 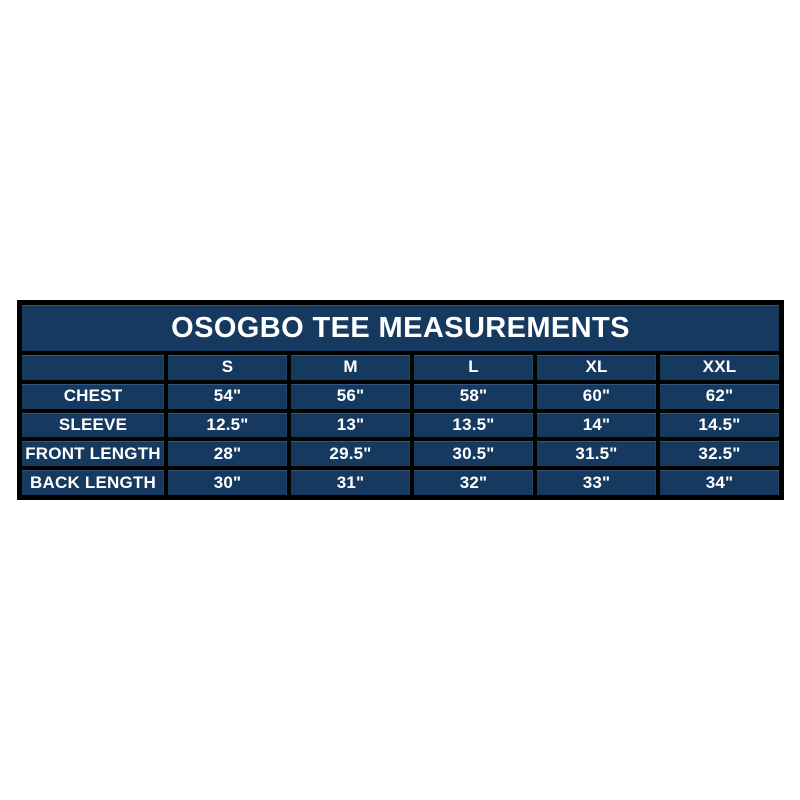 What do you see at coordinates (227, 425) in the screenshot?
I see `table-cell: 12.5"` at bounding box center [227, 425].